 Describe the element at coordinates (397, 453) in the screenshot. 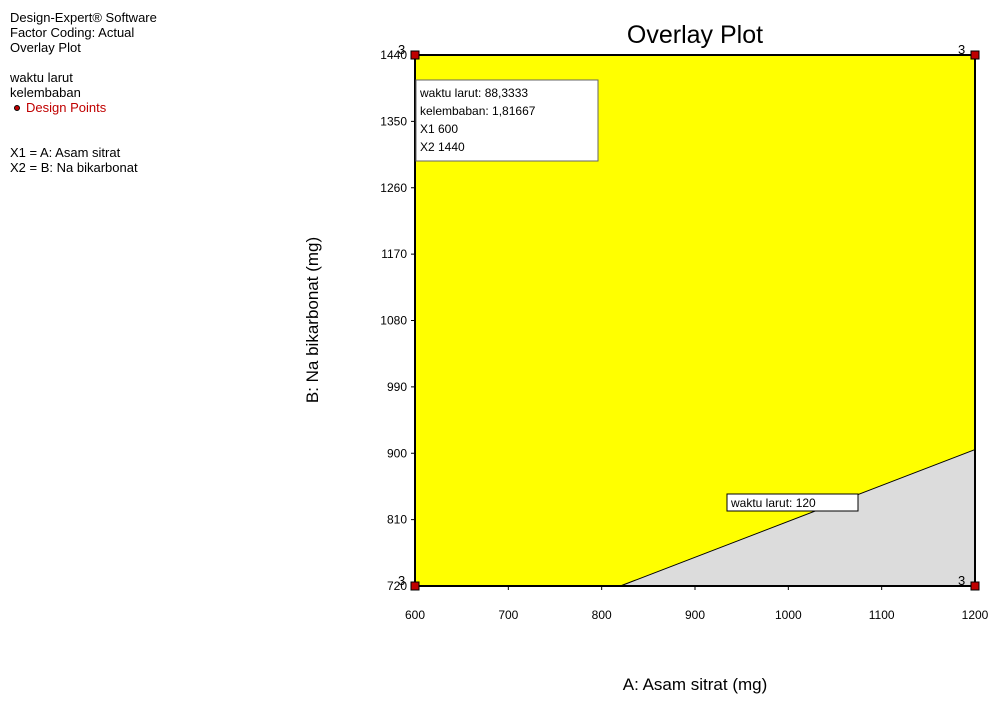

I see `y-tick-label: 900` at that location.